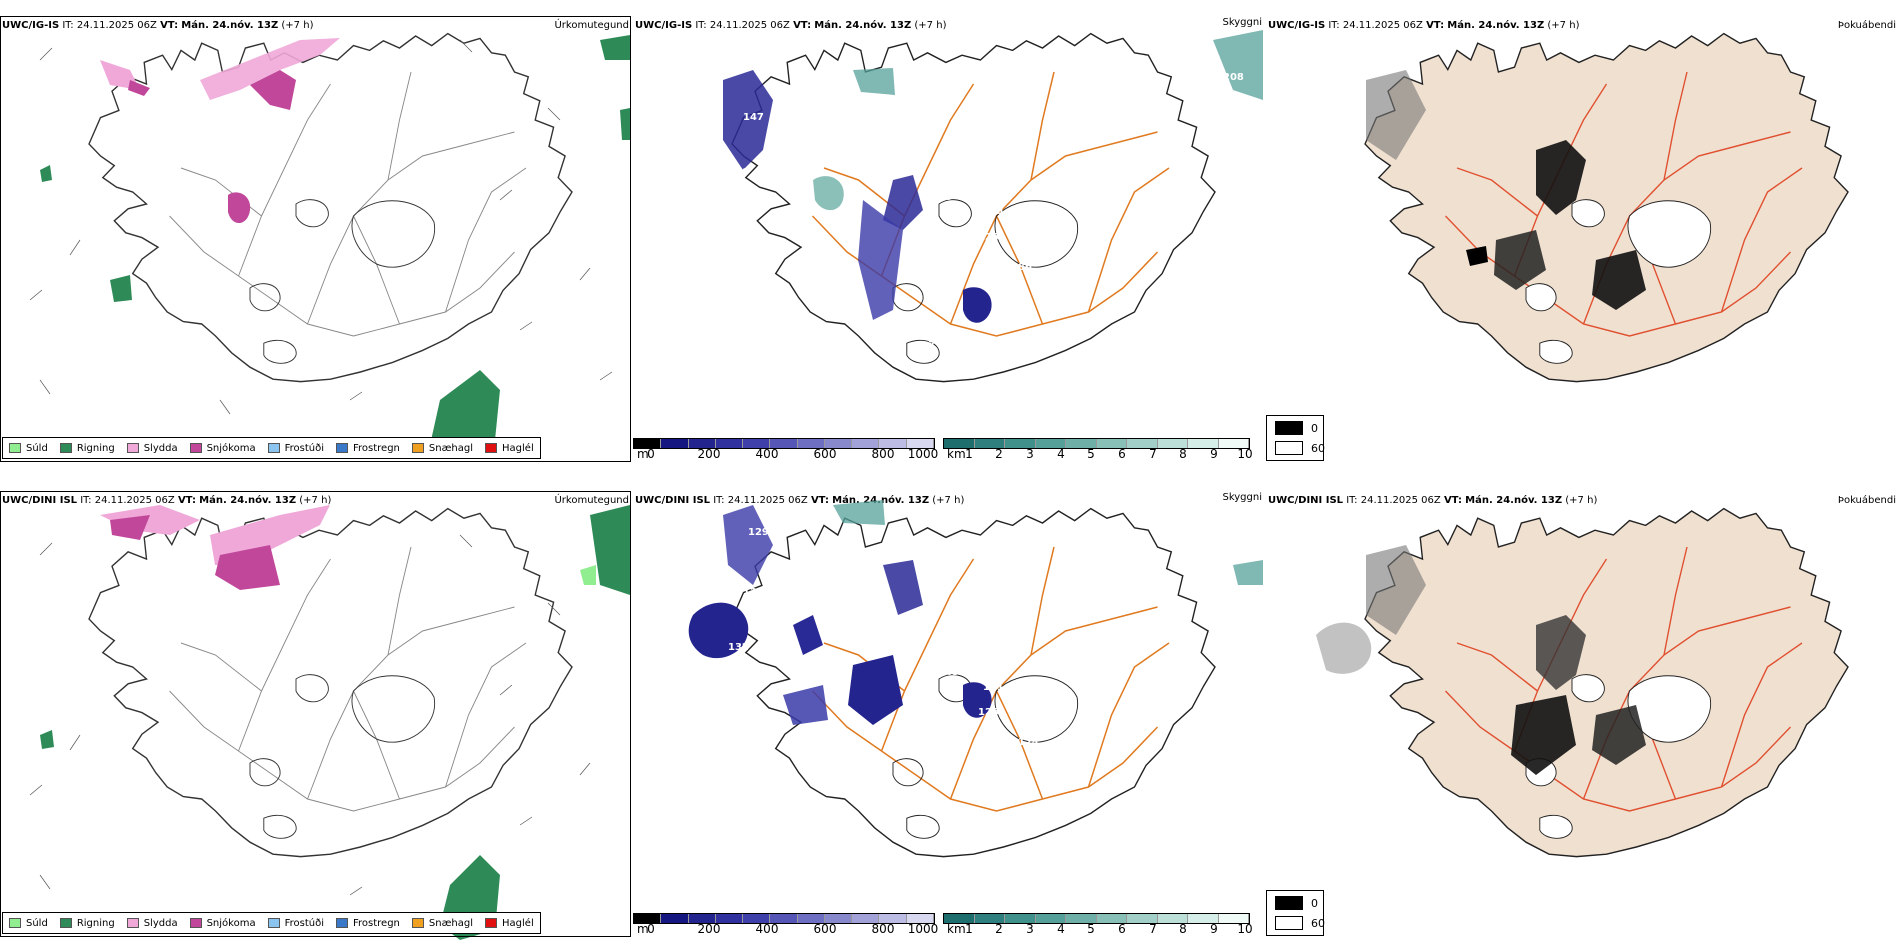  I want to click on visibility-value-label: 96, so click(945, 197).